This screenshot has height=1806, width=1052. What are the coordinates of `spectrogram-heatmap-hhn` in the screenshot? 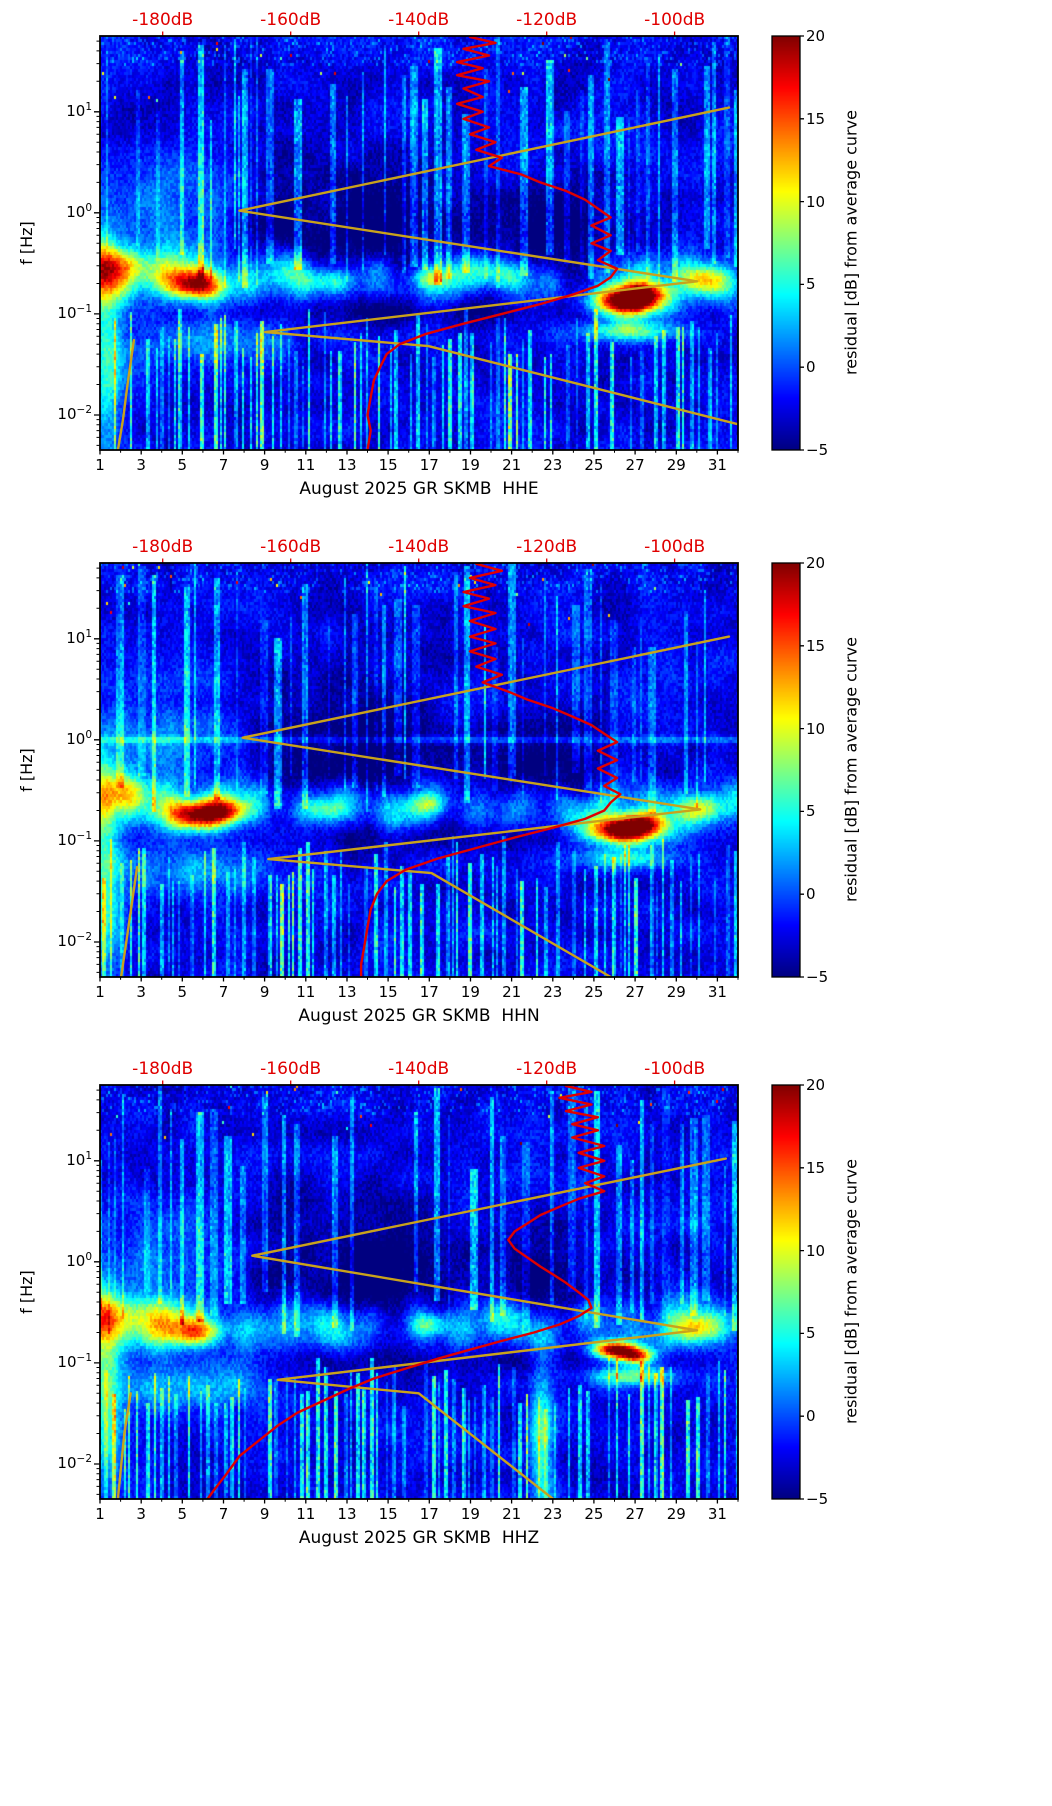 It's located at (419, 770).